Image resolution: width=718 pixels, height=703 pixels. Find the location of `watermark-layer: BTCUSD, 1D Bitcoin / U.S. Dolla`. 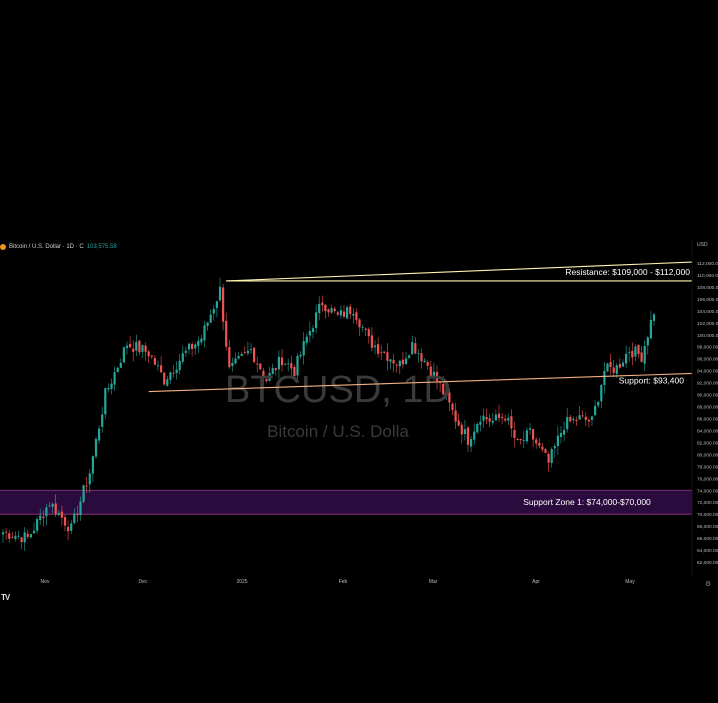

watermark-layer: BTCUSD, 1D Bitcoin / U.S. Dolla is located at coordinates (338, 405).